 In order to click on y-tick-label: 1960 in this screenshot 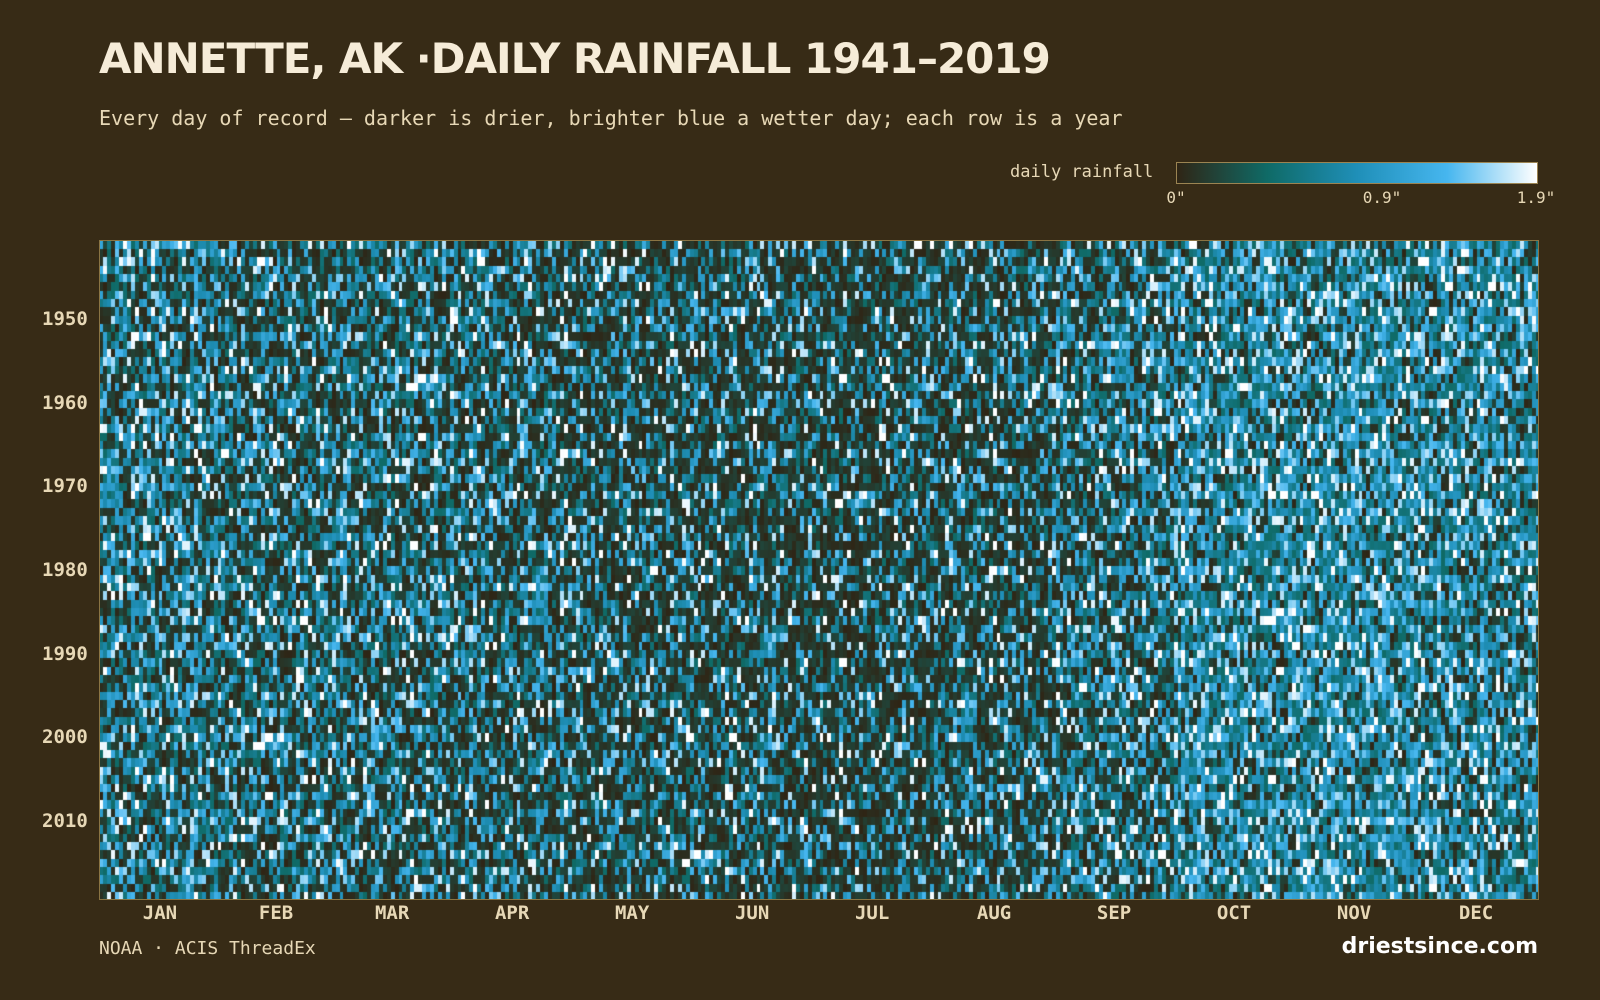, I will do `click(65, 402)`.